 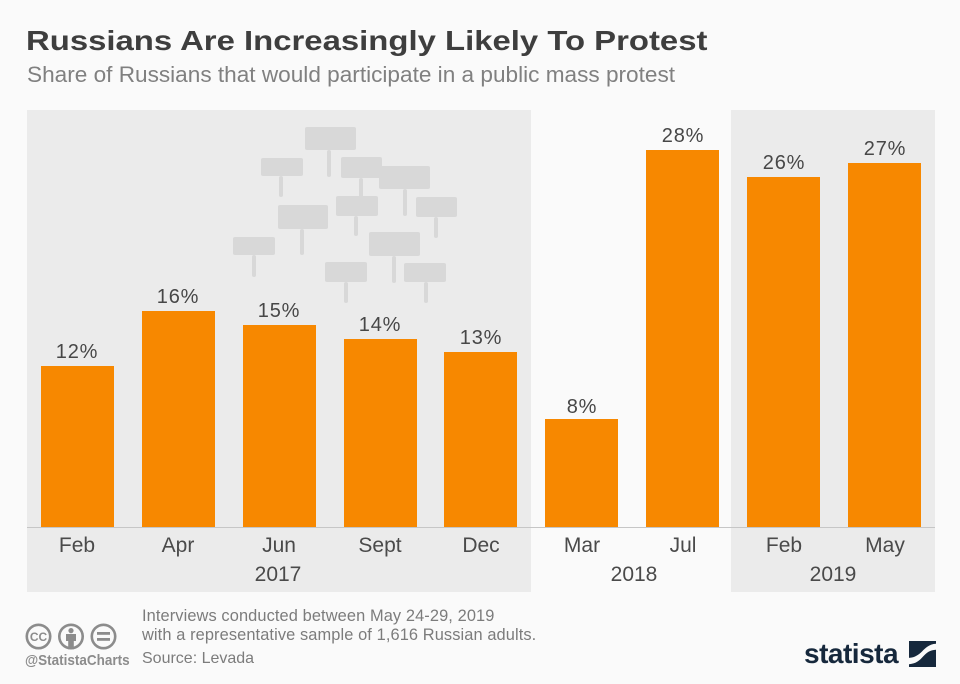 What do you see at coordinates (39, 637) in the screenshot?
I see `svg-text: CC` at bounding box center [39, 637].